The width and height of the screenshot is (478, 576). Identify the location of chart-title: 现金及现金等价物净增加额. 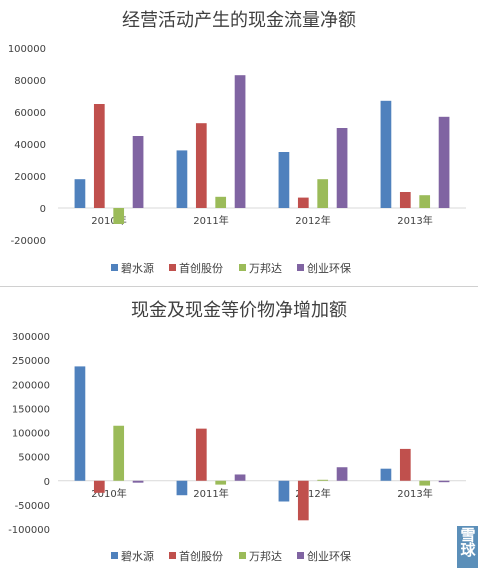
(239, 310).